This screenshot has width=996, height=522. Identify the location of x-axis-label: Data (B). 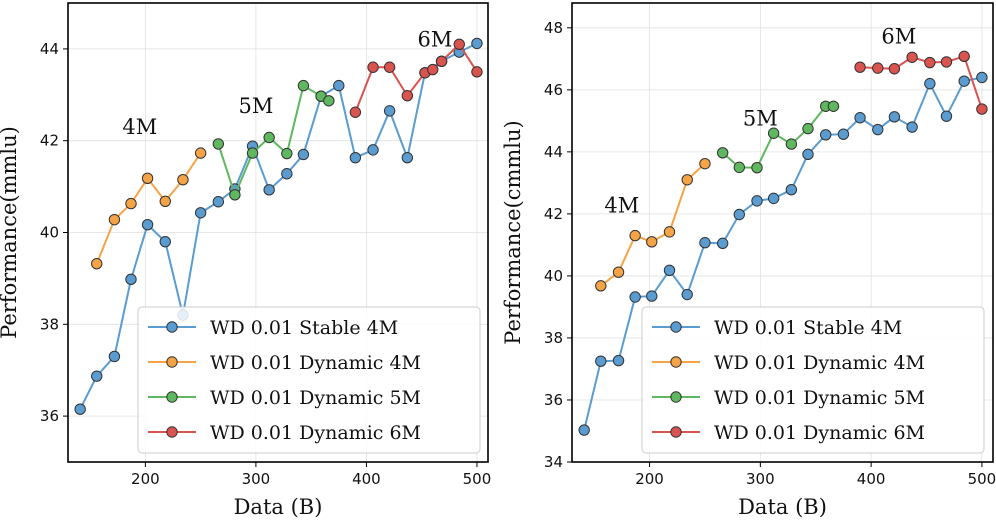
(782, 507).